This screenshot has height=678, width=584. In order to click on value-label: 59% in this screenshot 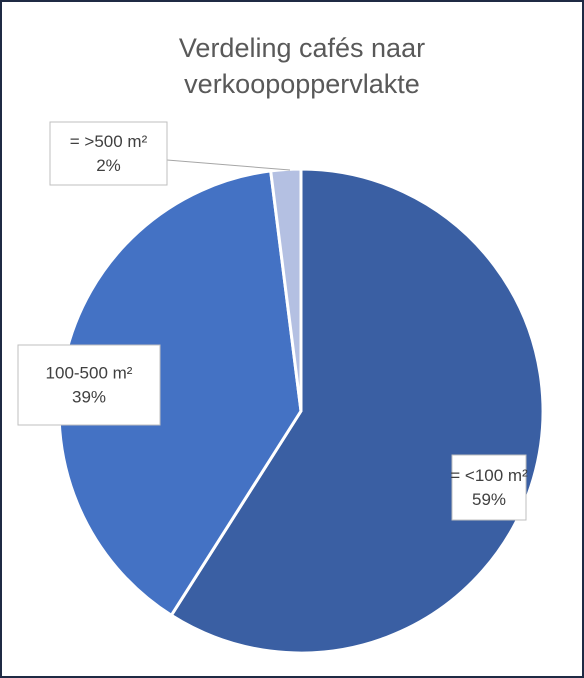, I will do `click(489, 499)`.